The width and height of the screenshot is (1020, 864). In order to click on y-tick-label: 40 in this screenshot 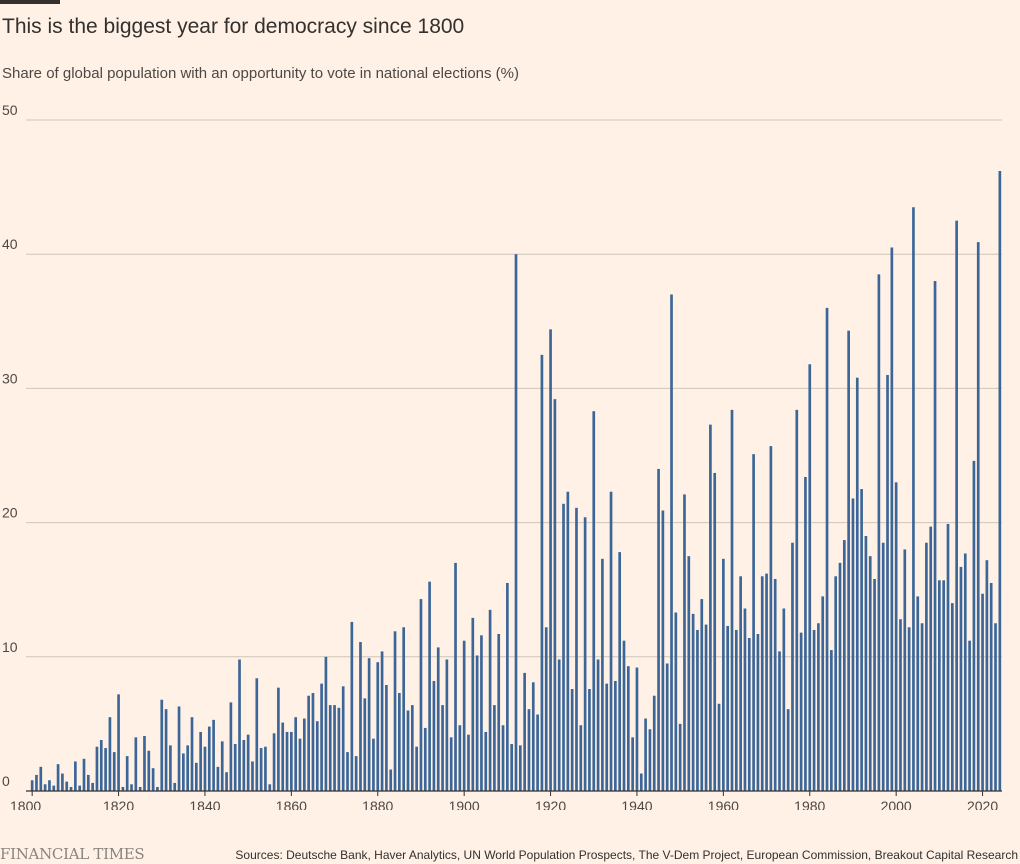, I will do `click(10, 244)`.